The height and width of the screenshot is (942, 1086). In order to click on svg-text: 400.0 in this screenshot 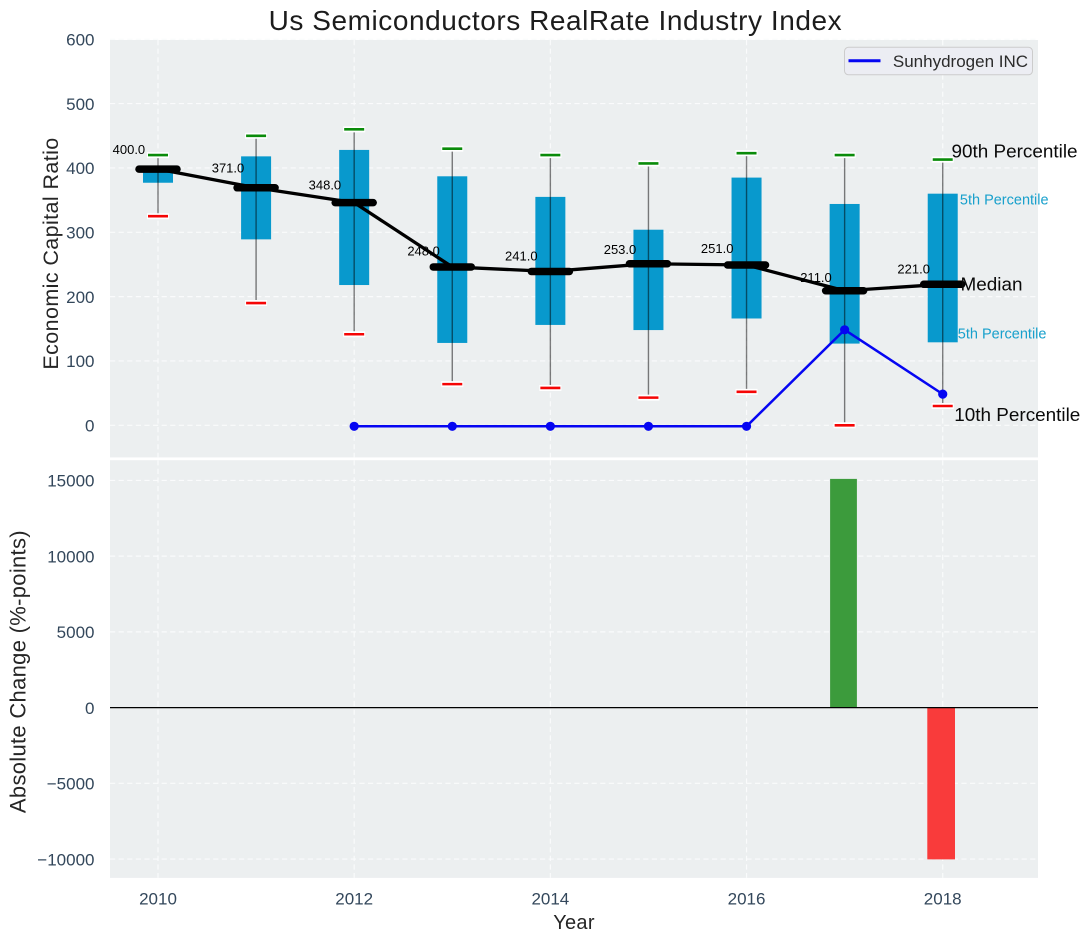, I will do `click(129, 149)`.